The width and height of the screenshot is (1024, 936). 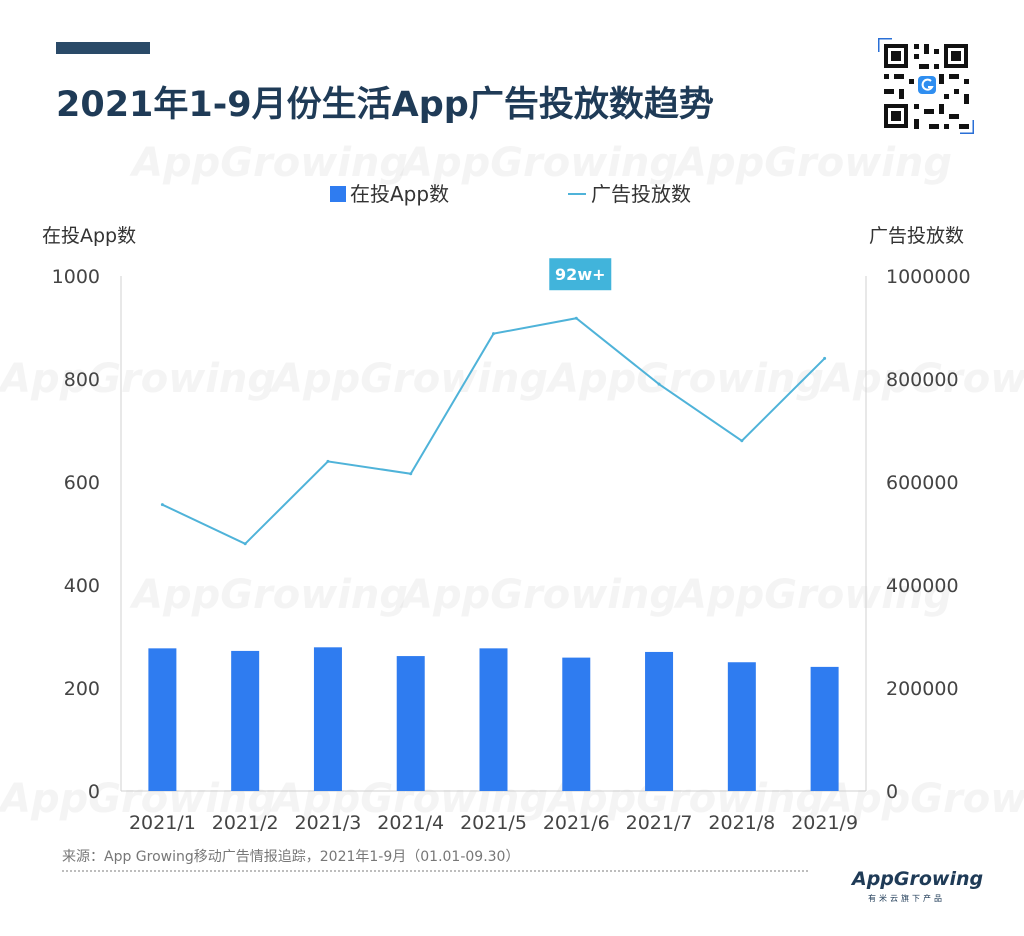 What do you see at coordinates (338, 194) in the screenshot?
I see `legend-bar-swatch` at bounding box center [338, 194].